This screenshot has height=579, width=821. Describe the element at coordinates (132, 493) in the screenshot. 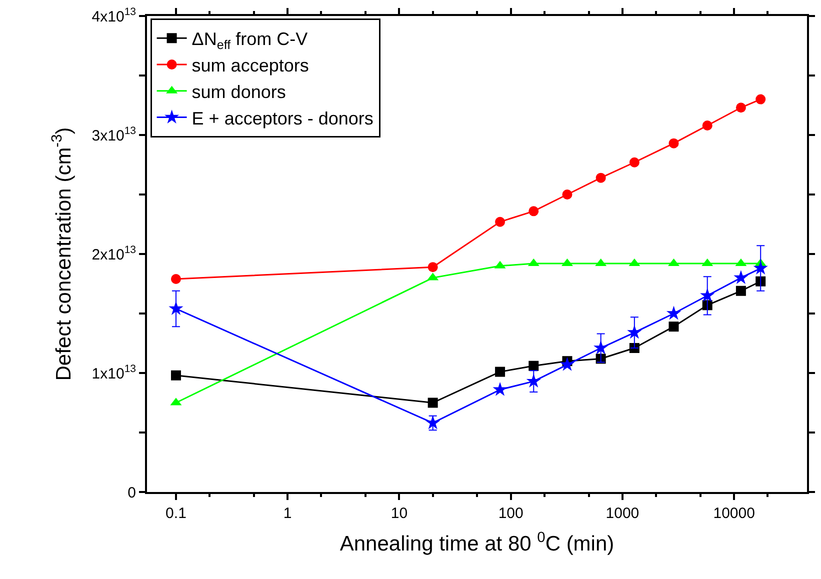

I see `y-tick-label: 0` at that location.